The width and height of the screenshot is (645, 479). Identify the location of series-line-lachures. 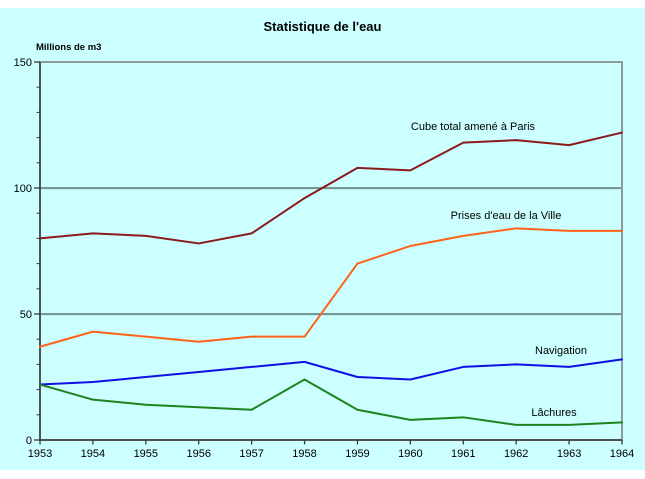
(331, 402).